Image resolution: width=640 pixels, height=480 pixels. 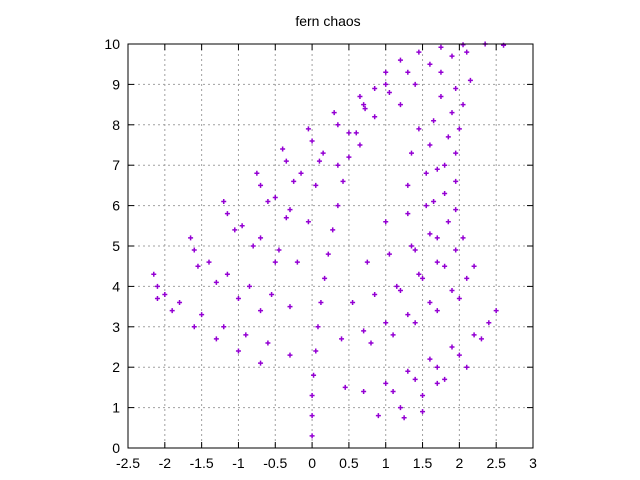 I want to click on x-tick-label: -2.5, so click(x=128, y=463).